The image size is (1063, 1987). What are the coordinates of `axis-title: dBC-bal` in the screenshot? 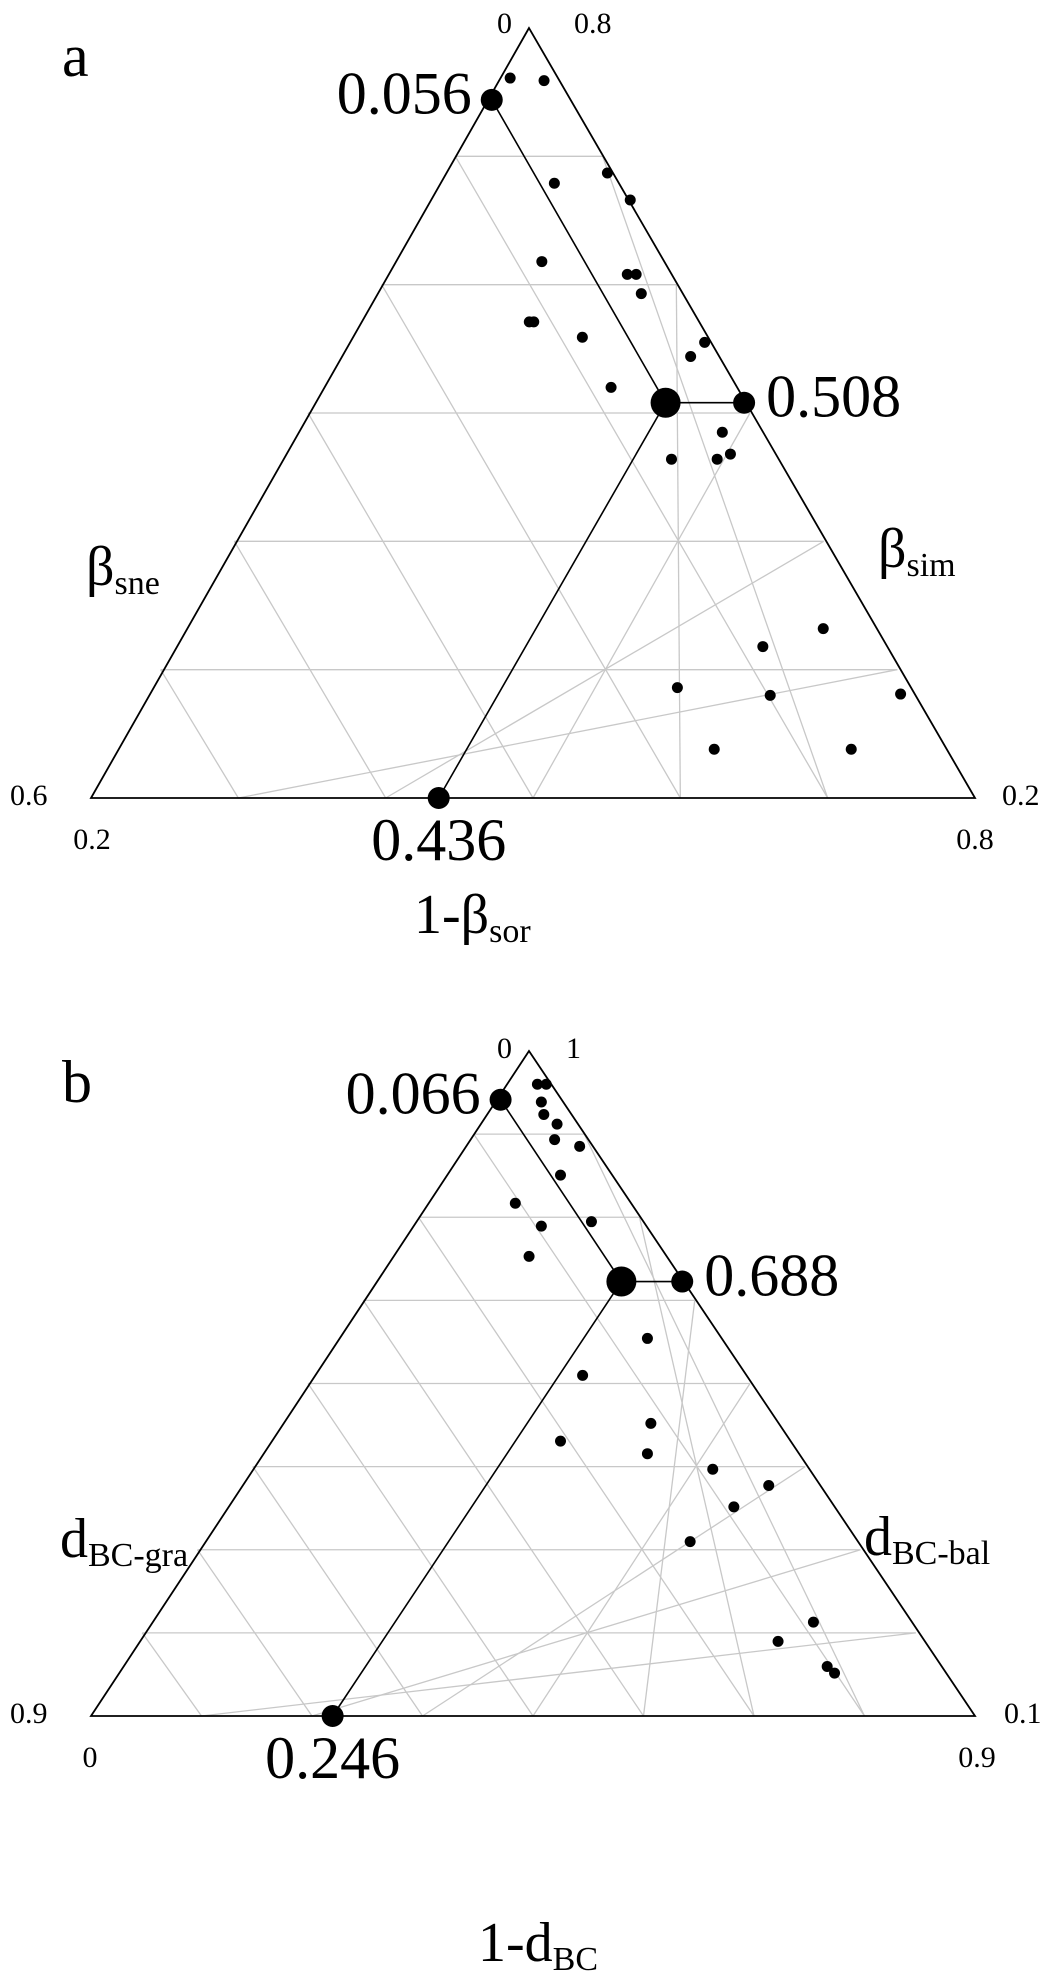 It's located at (927, 1539).